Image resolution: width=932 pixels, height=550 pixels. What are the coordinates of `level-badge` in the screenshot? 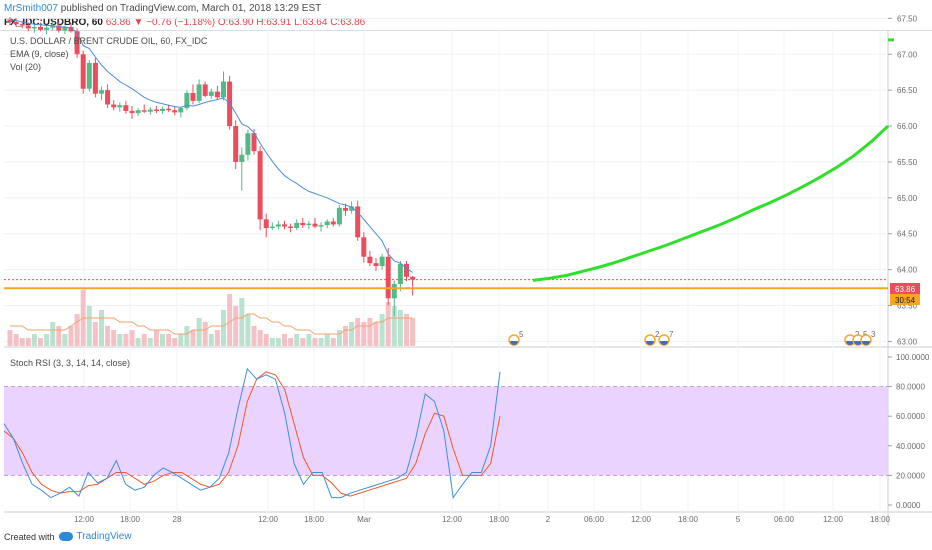 It's located at (905, 299).